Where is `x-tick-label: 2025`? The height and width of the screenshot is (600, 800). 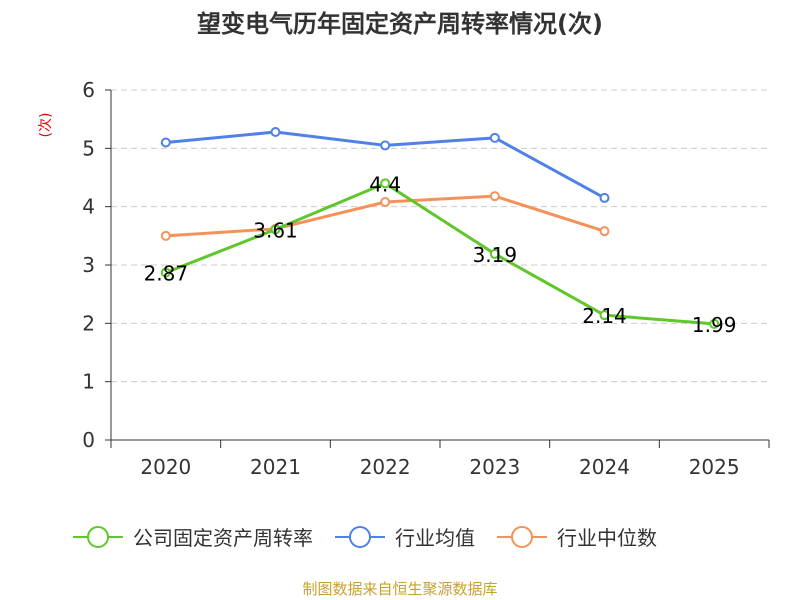
x-tick-label: 2025 is located at coordinates (714, 467).